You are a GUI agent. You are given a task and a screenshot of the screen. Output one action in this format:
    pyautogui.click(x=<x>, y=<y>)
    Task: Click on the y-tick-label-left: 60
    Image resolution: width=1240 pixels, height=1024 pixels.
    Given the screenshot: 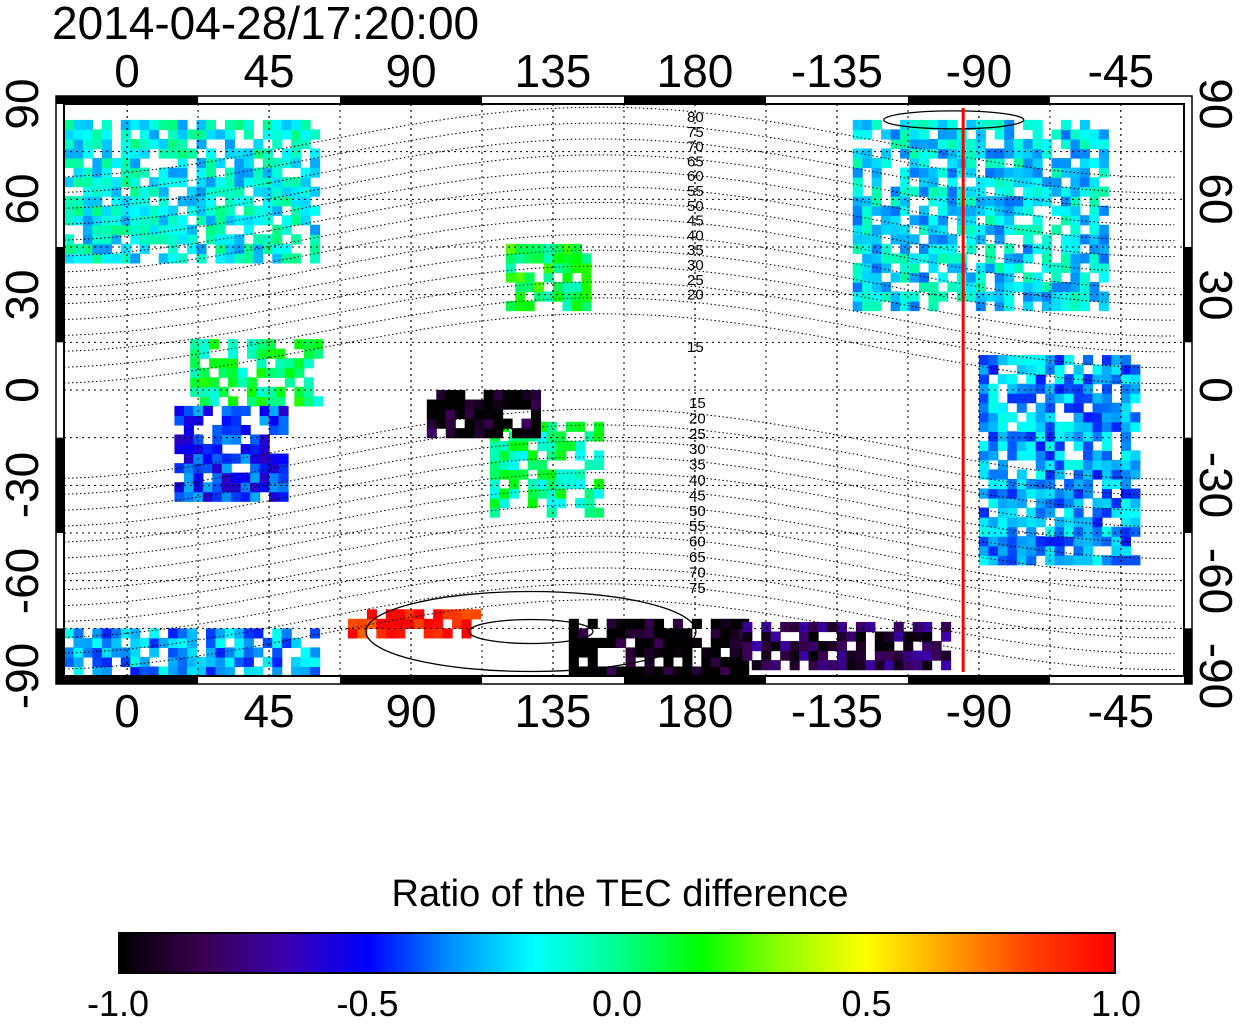 What is the action you would take?
    pyautogui.click(x=24, y=199)
    